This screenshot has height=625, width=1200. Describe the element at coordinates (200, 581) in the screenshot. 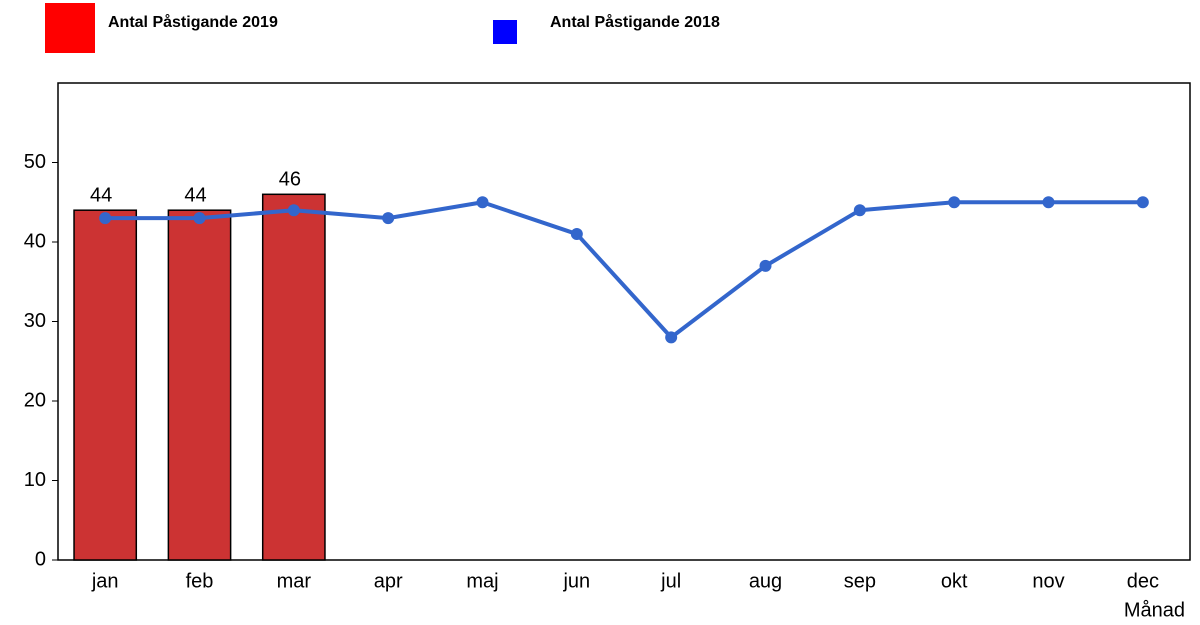

I see `x-tick-label: feb` at that location.